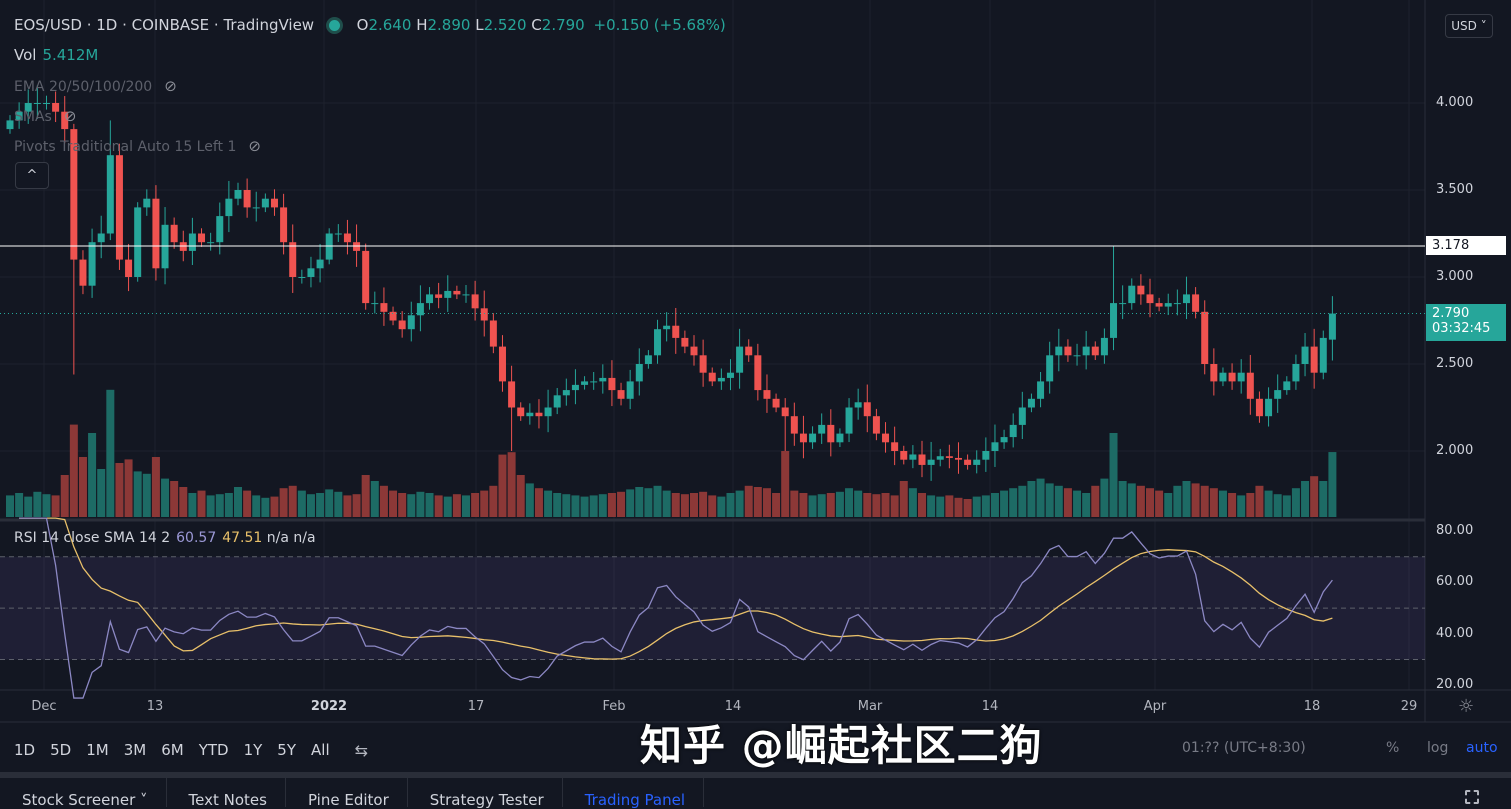  I want to click on currency-dropdown: USD ˅, so click(1469, 26).